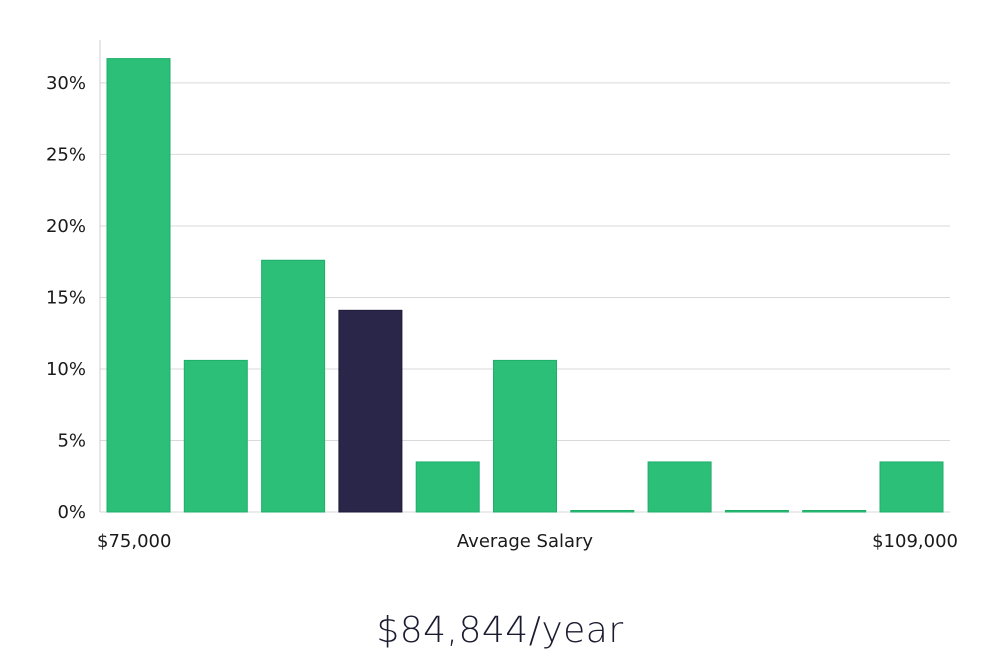 The width and height of the screenshot is (1000, 660). I want to click on y-tick-label: 10%, so click(66, 369).